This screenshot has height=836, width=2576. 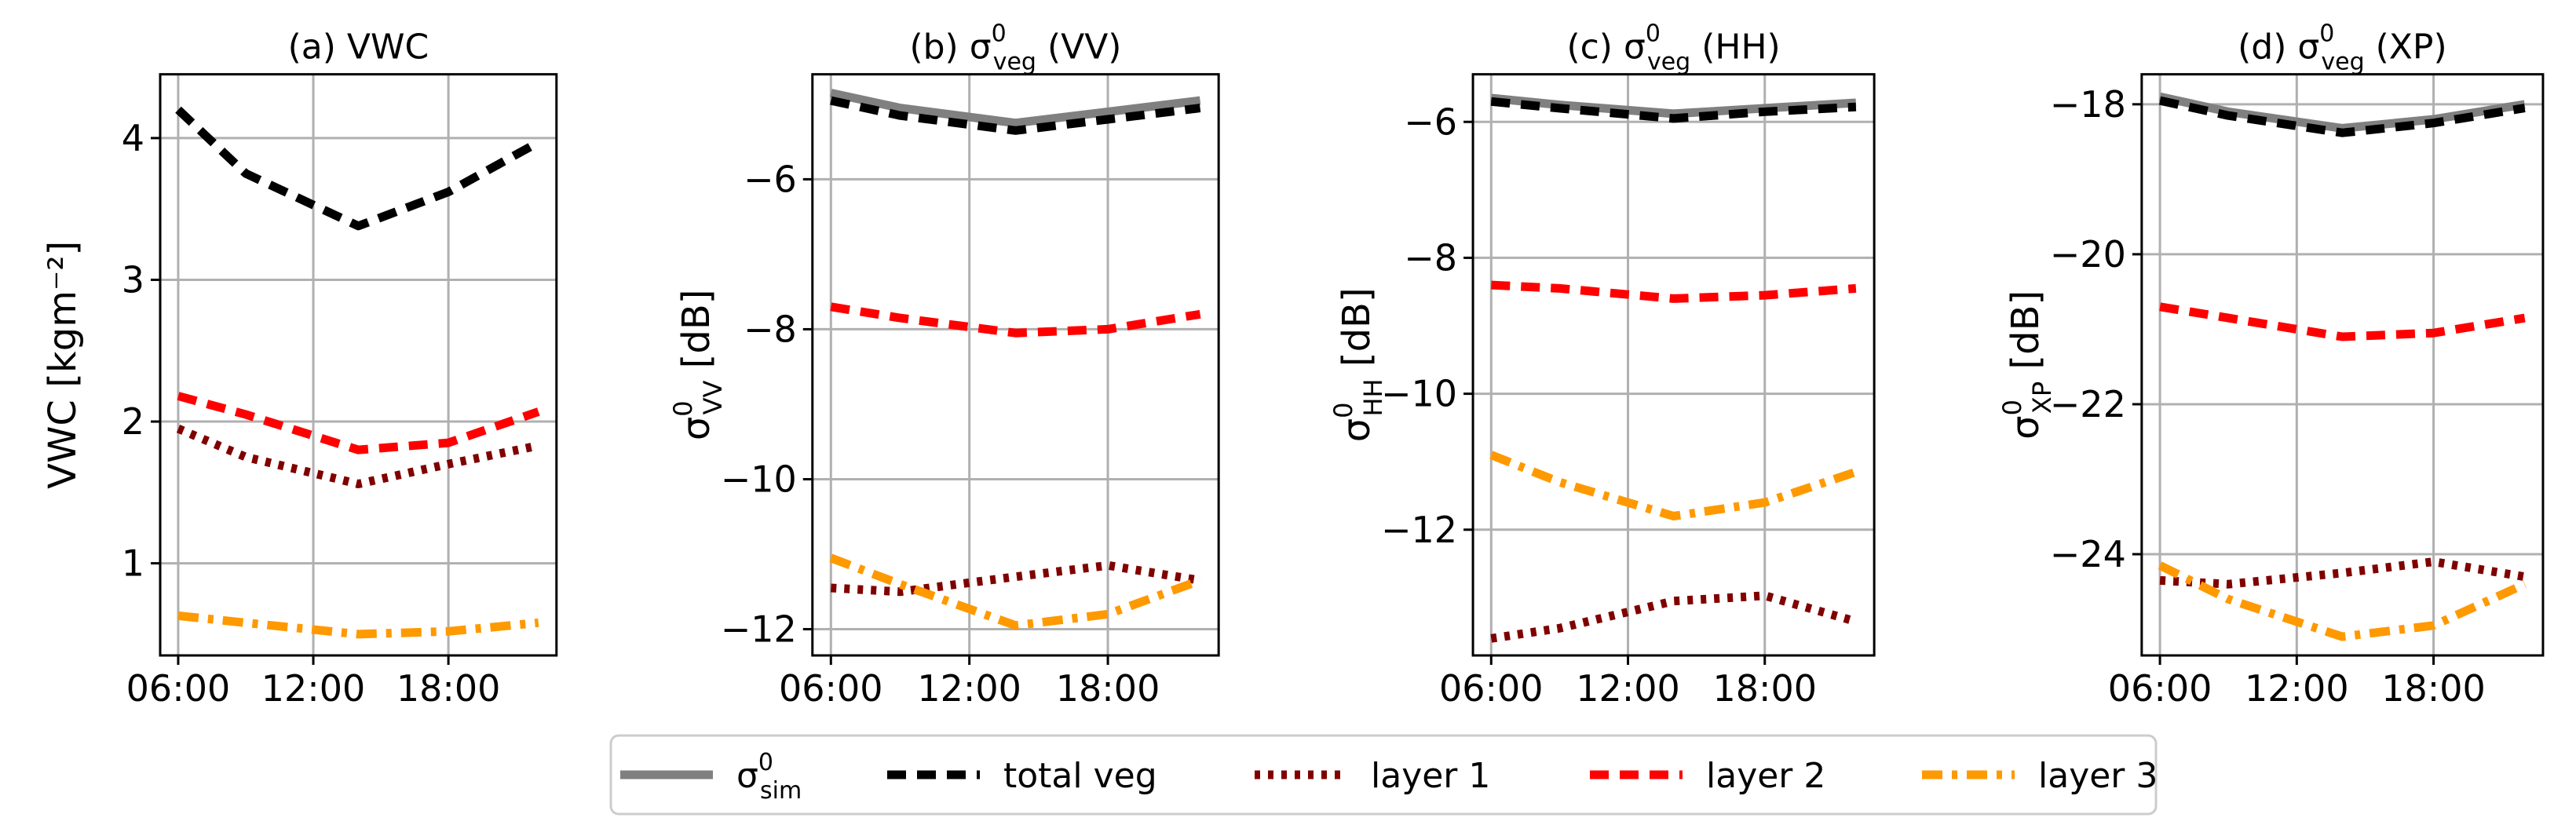 What do you see at coordinates (2342, 48) in the screenshot?
I see `panel-title: (d) σ0 veg (XP)` at bounding box center [2342, 48].